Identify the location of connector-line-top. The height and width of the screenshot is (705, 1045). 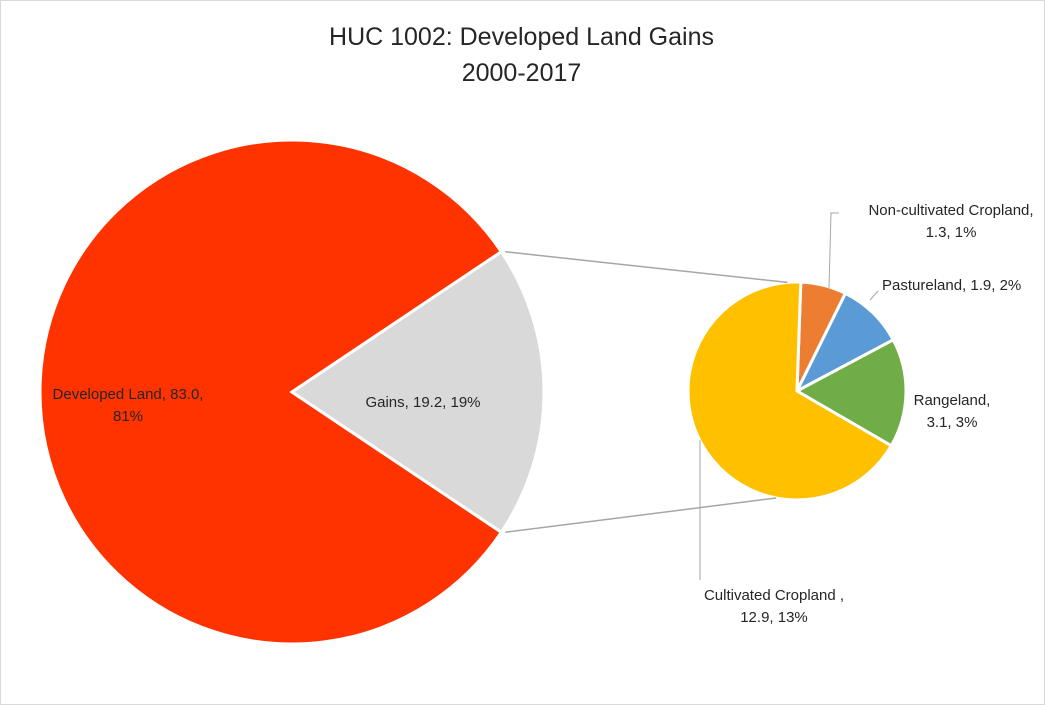
(646, 267).